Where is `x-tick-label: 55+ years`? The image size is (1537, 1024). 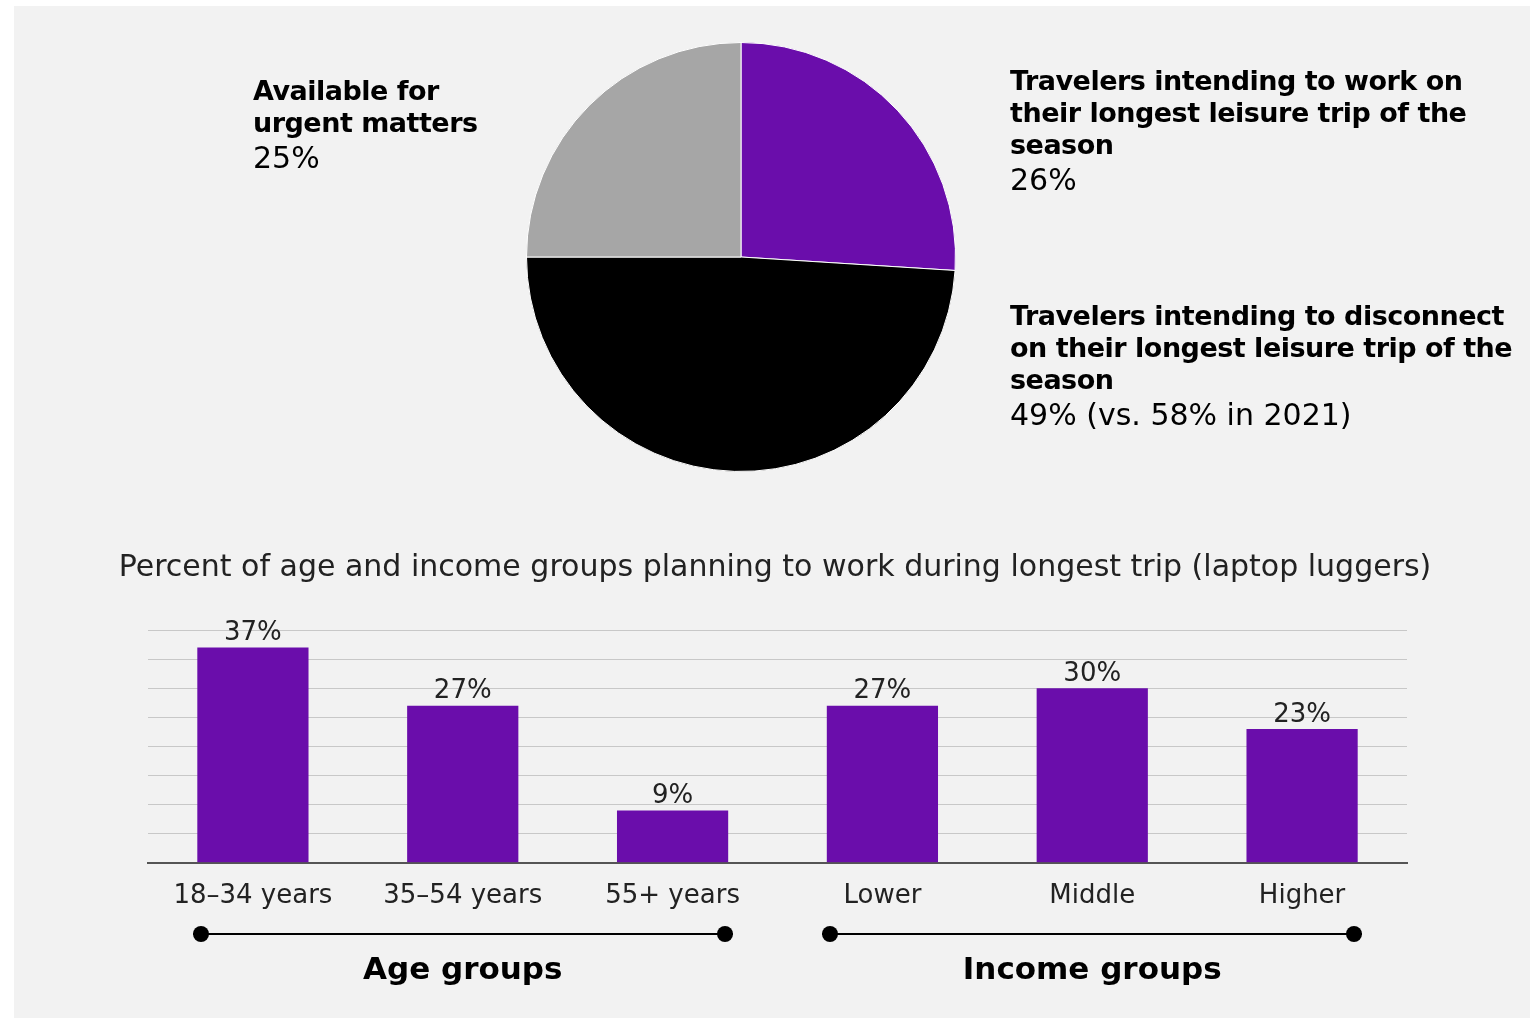
x-tick-label: 55+ years is located at coordinates (672, 894).